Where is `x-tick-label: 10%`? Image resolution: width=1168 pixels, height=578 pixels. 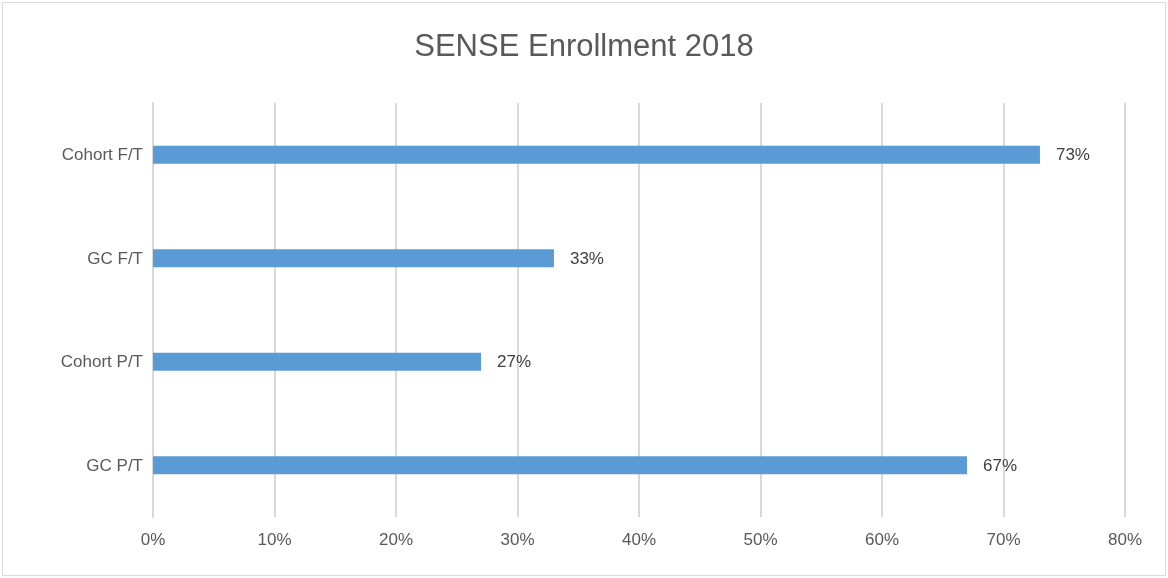 x-tick-label: 10% is located at coordinates (274, 539).